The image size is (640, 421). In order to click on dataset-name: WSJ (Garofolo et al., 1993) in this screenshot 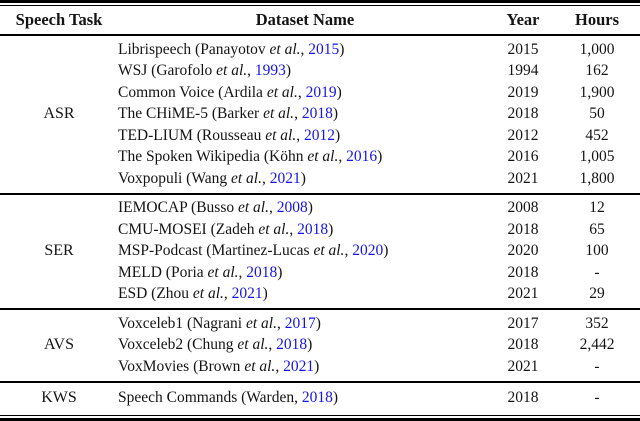, I will do `click(305, 71)`.